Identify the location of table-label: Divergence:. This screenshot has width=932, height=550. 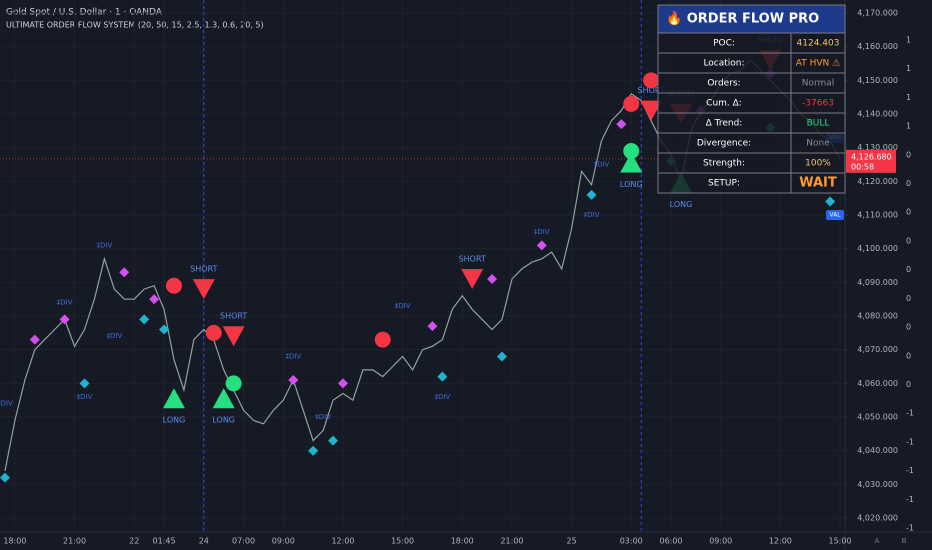
(724, 144).